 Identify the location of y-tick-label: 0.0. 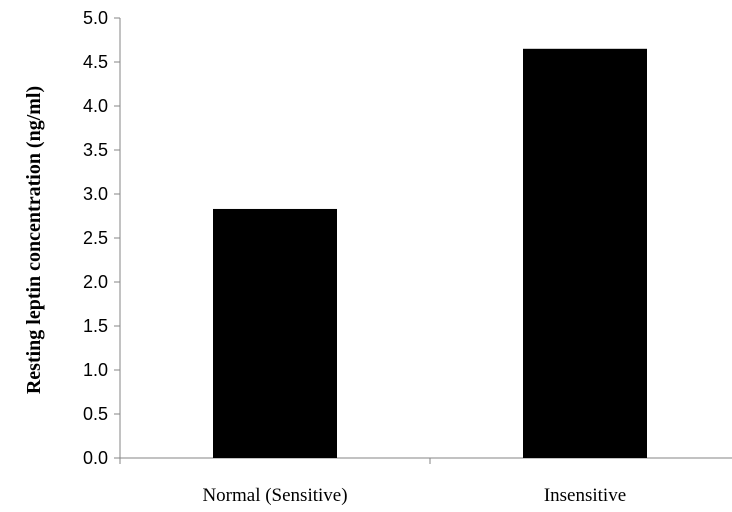
(95, 458).